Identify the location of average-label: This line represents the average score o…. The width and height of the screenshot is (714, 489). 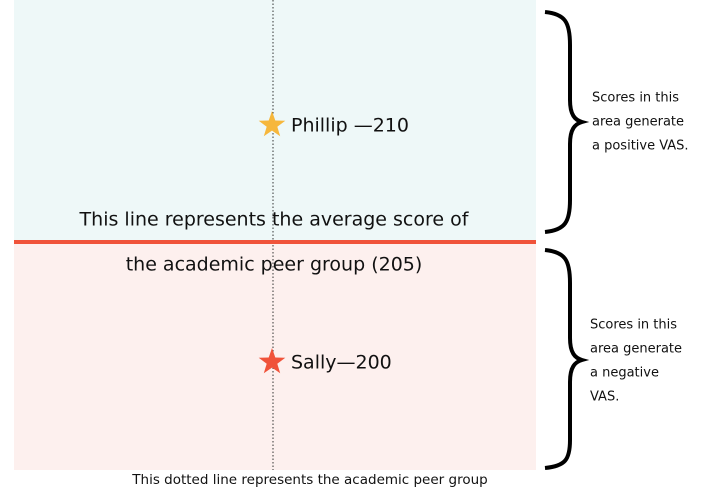
(274, 220).